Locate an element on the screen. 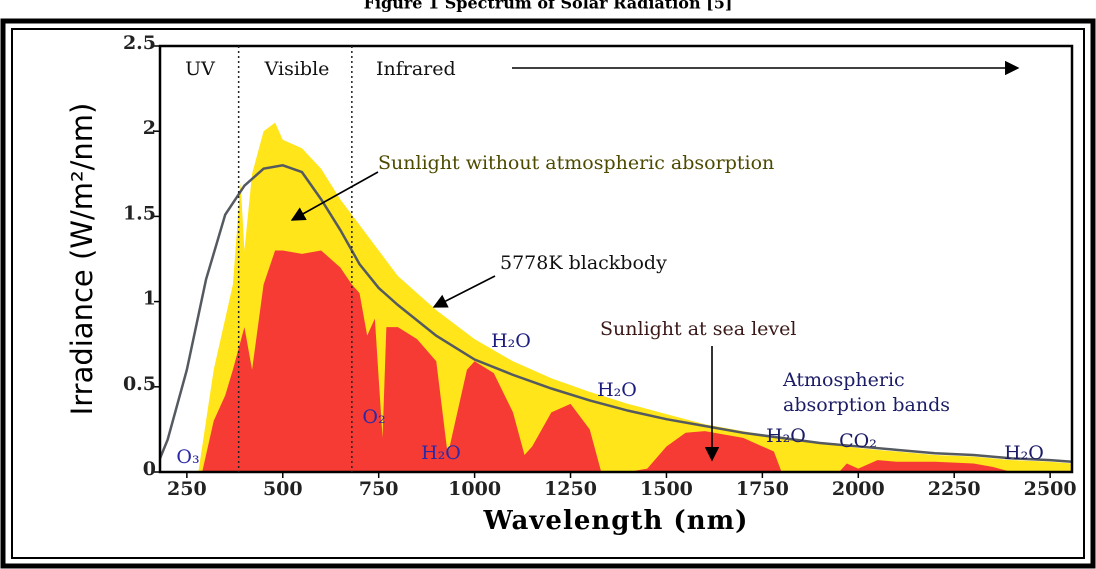 Image resolution: width=1096 pixels, height=569 pixels. x-tick-label: 500 is located at coordinates (283, 489).